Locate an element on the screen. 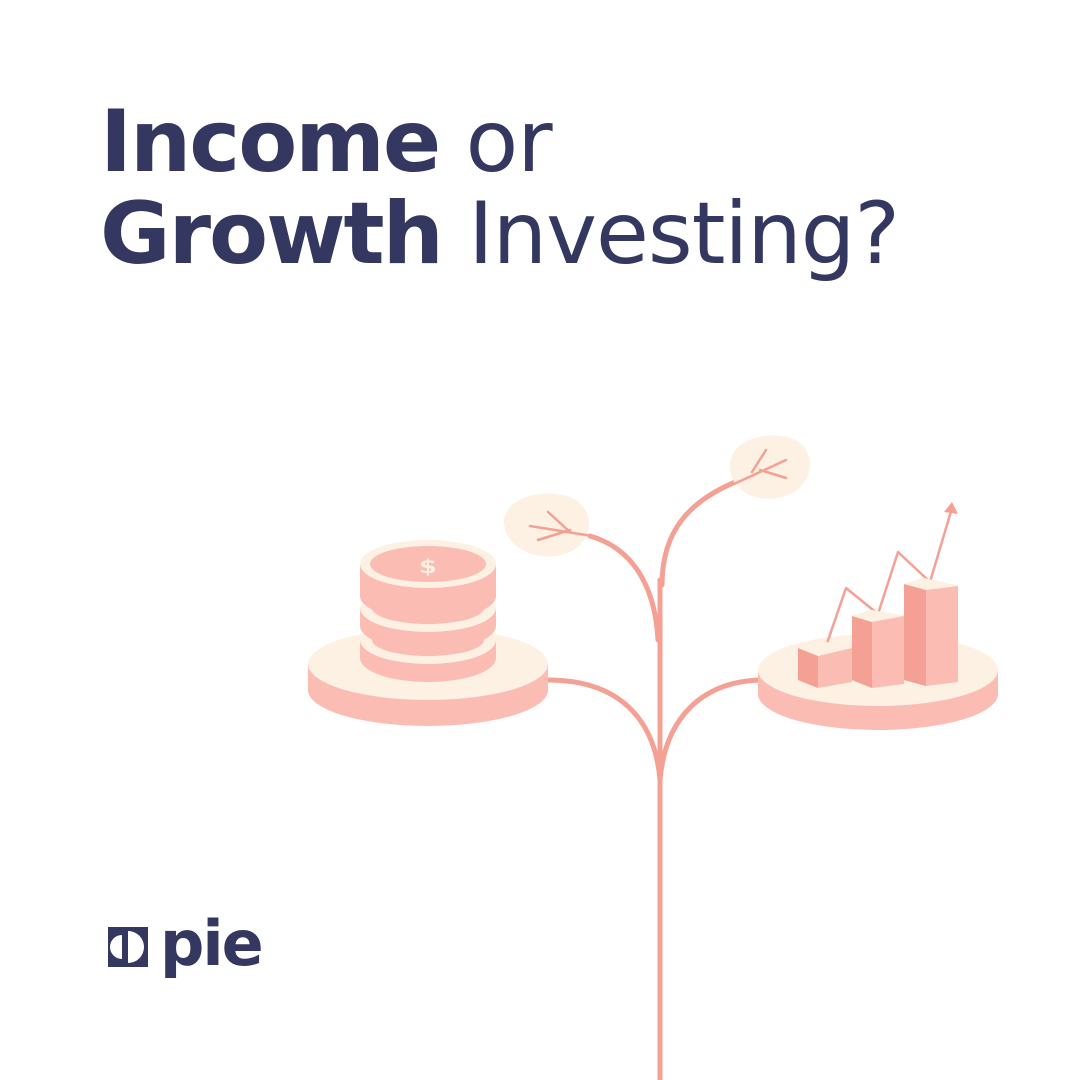 This screenshot has height=1080, width=1080. plant-stem-icon is located at coordinates (654, 778).